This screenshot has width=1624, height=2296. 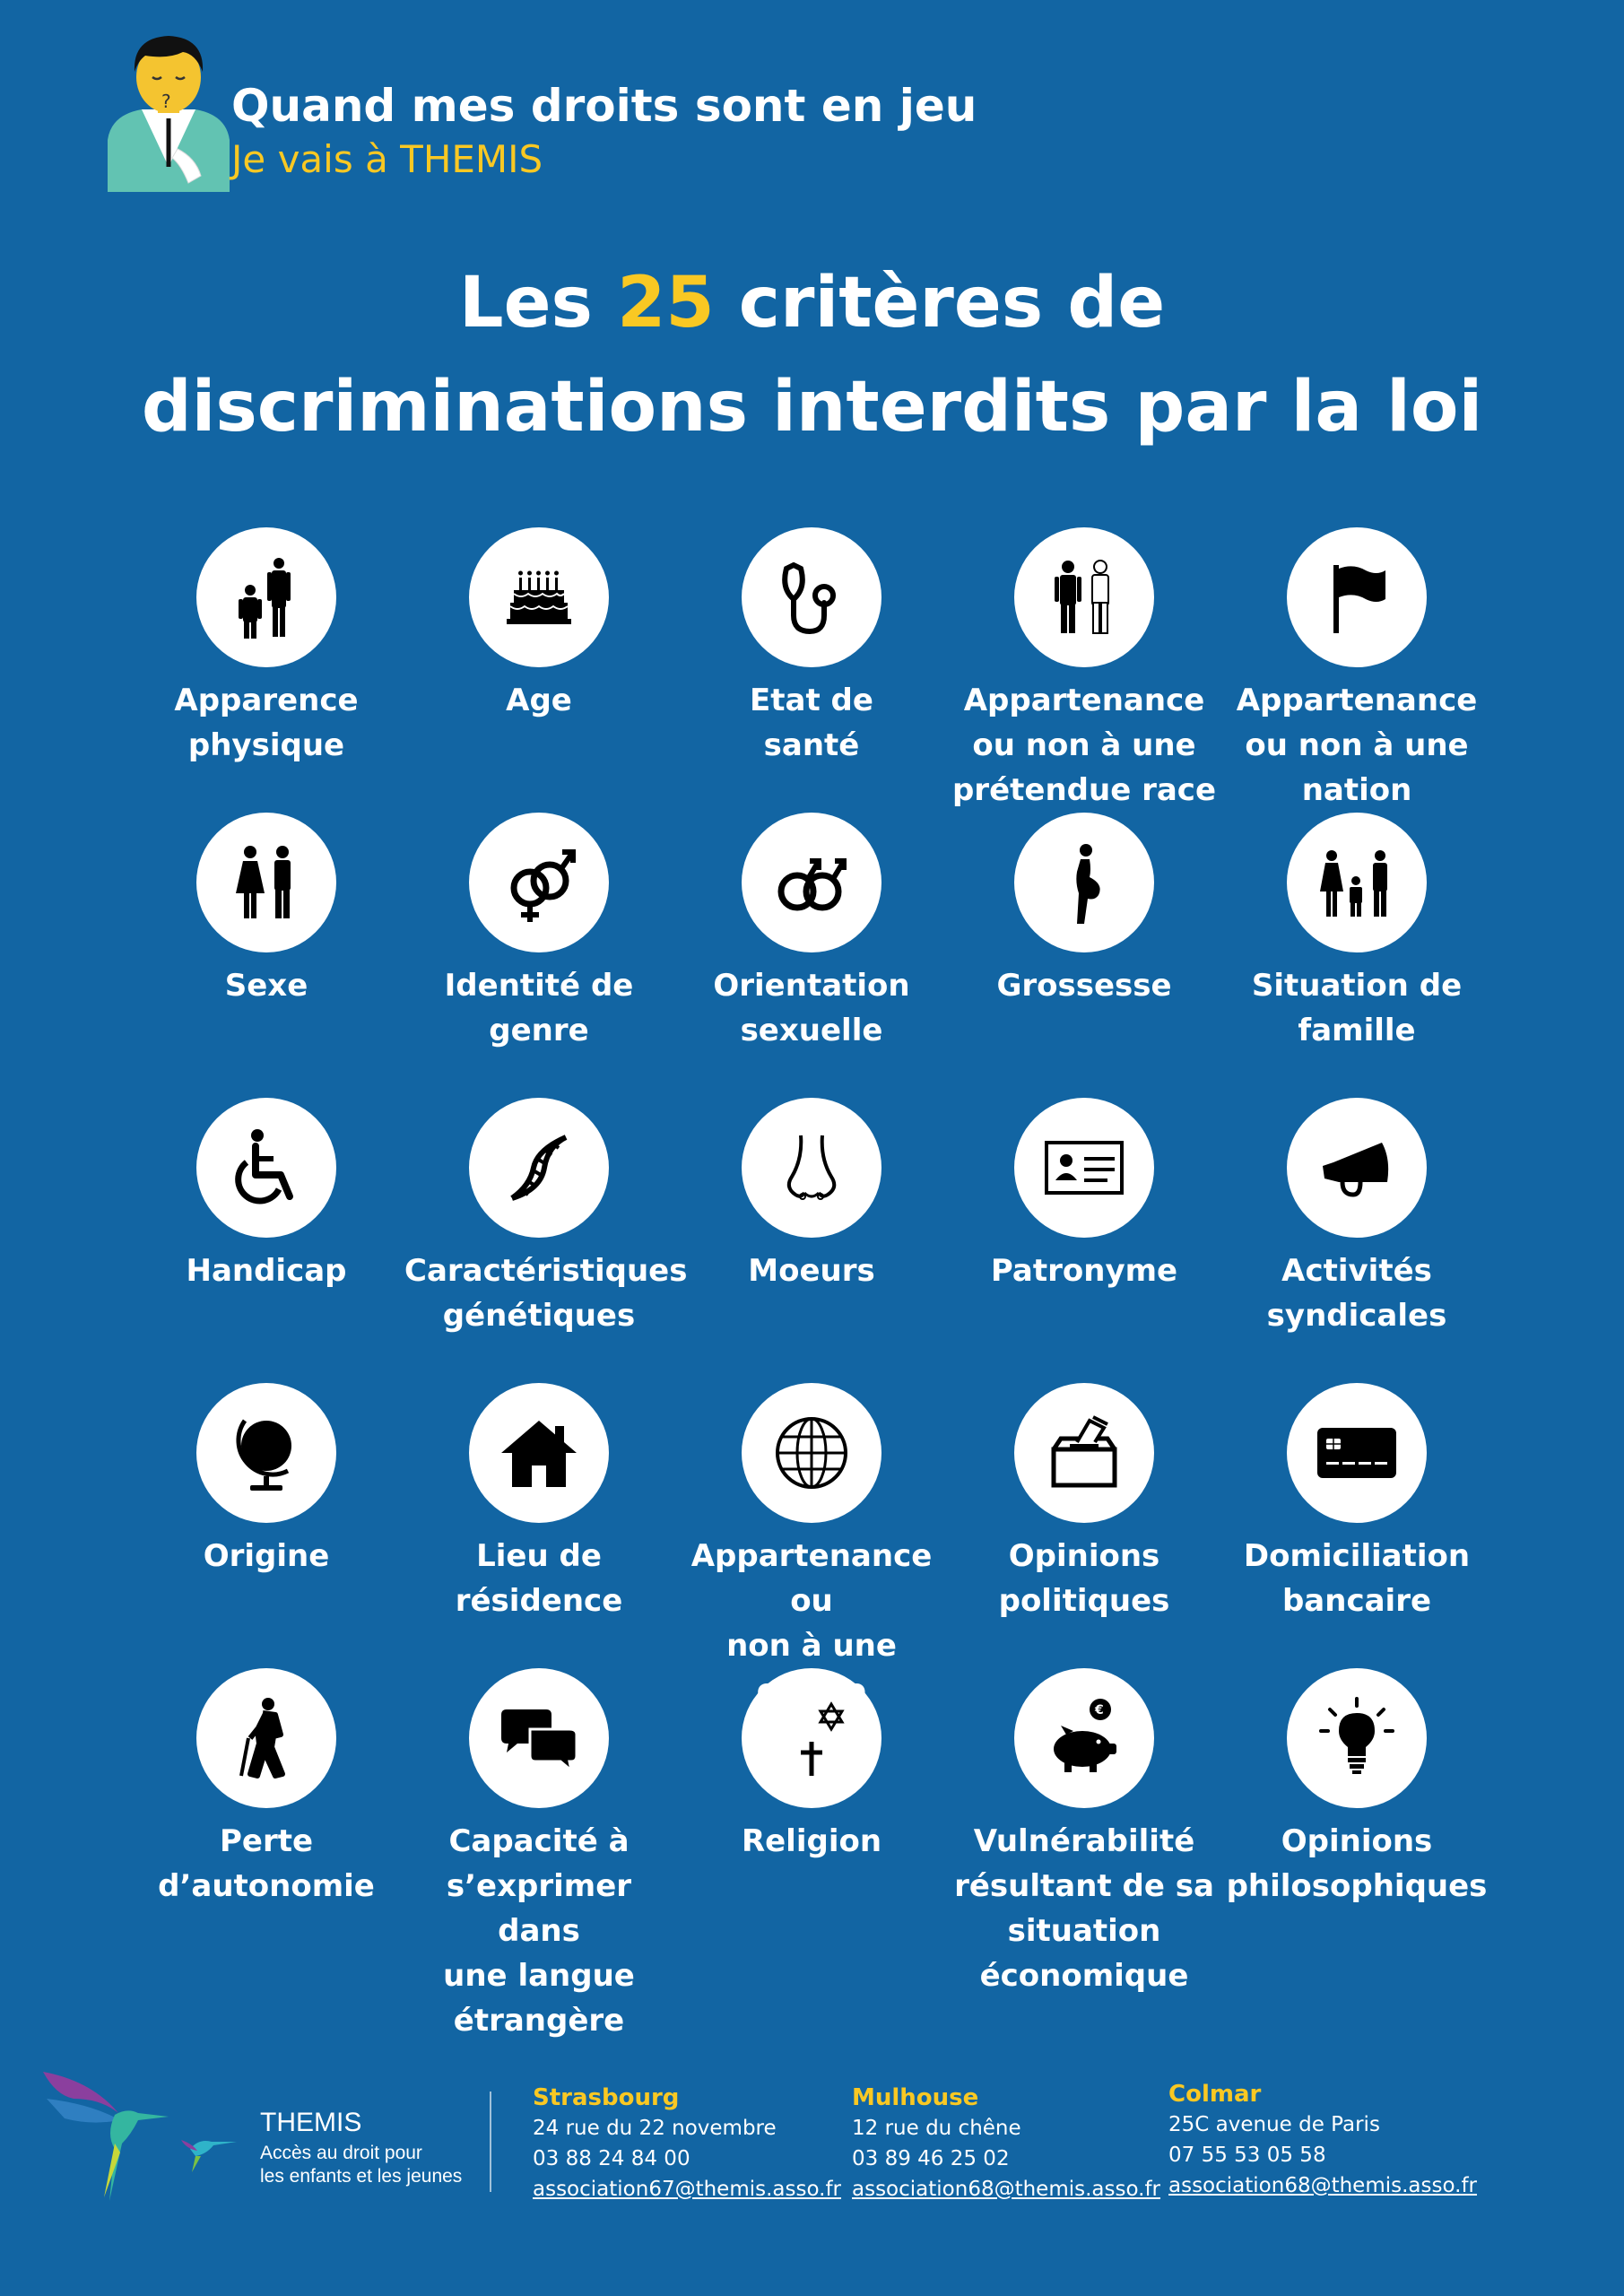 I want to click on criterion-label: Perte d’autonomie, so click(x=266, y=1863).